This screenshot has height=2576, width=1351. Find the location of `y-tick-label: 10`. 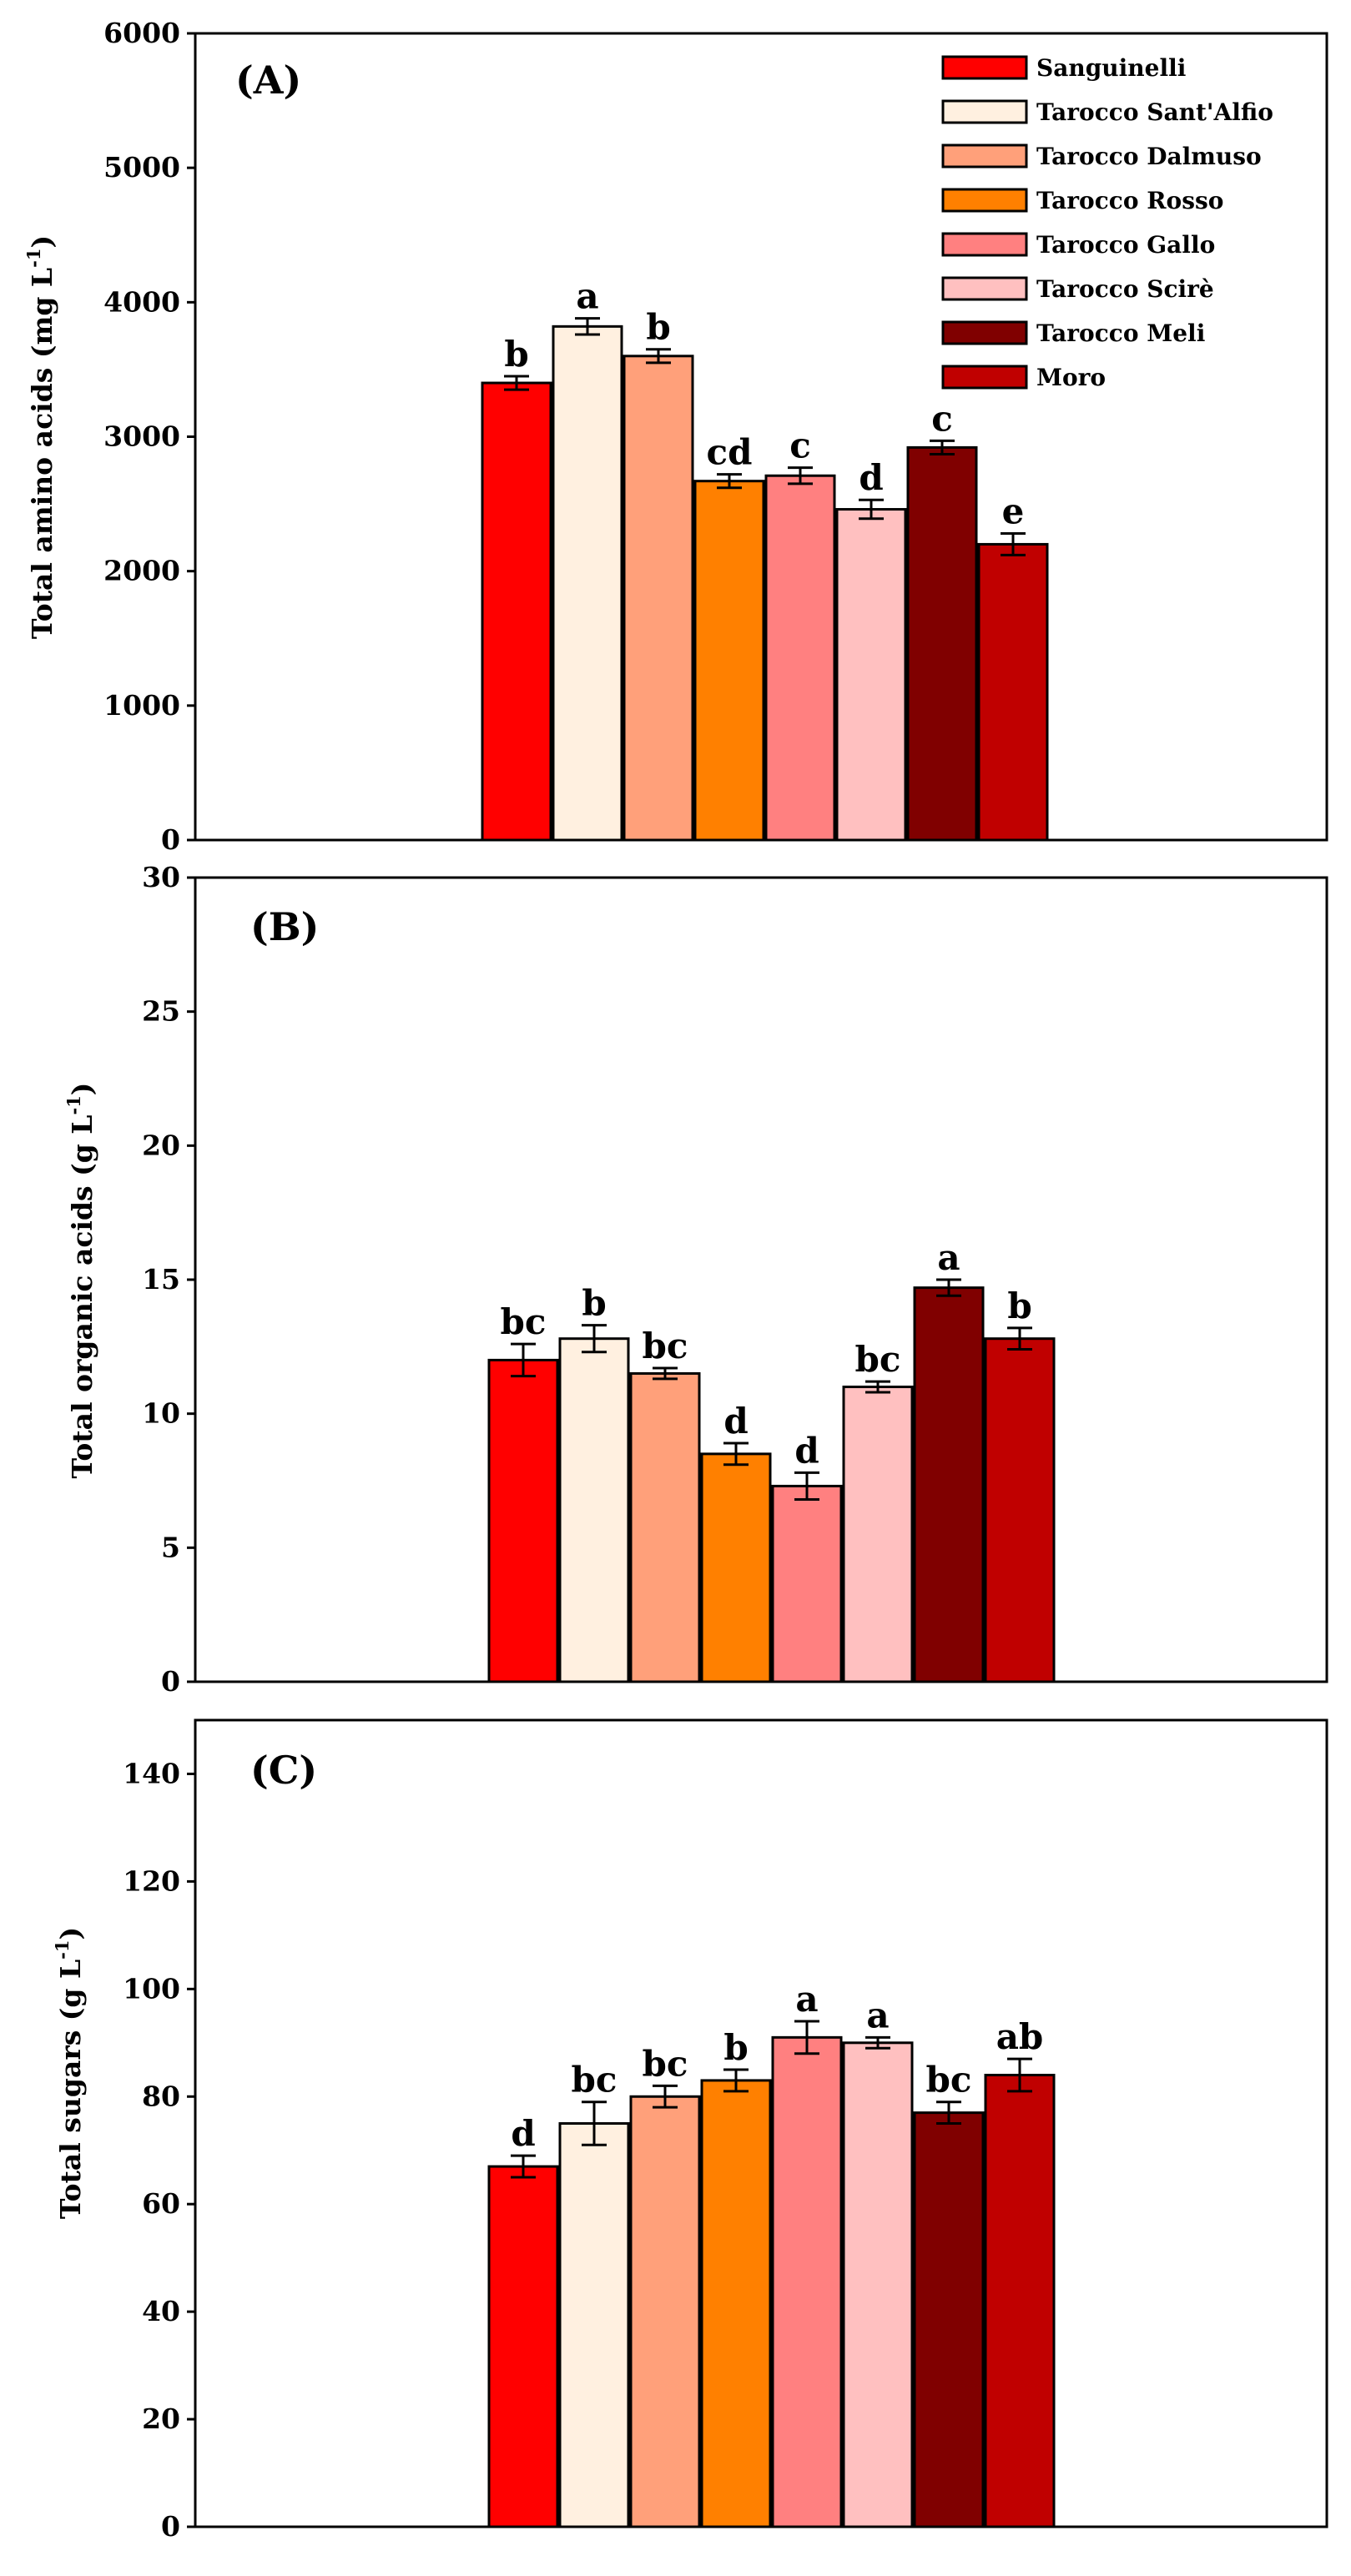

y-tick-label: 10 is located at coordinates (161, 1413).